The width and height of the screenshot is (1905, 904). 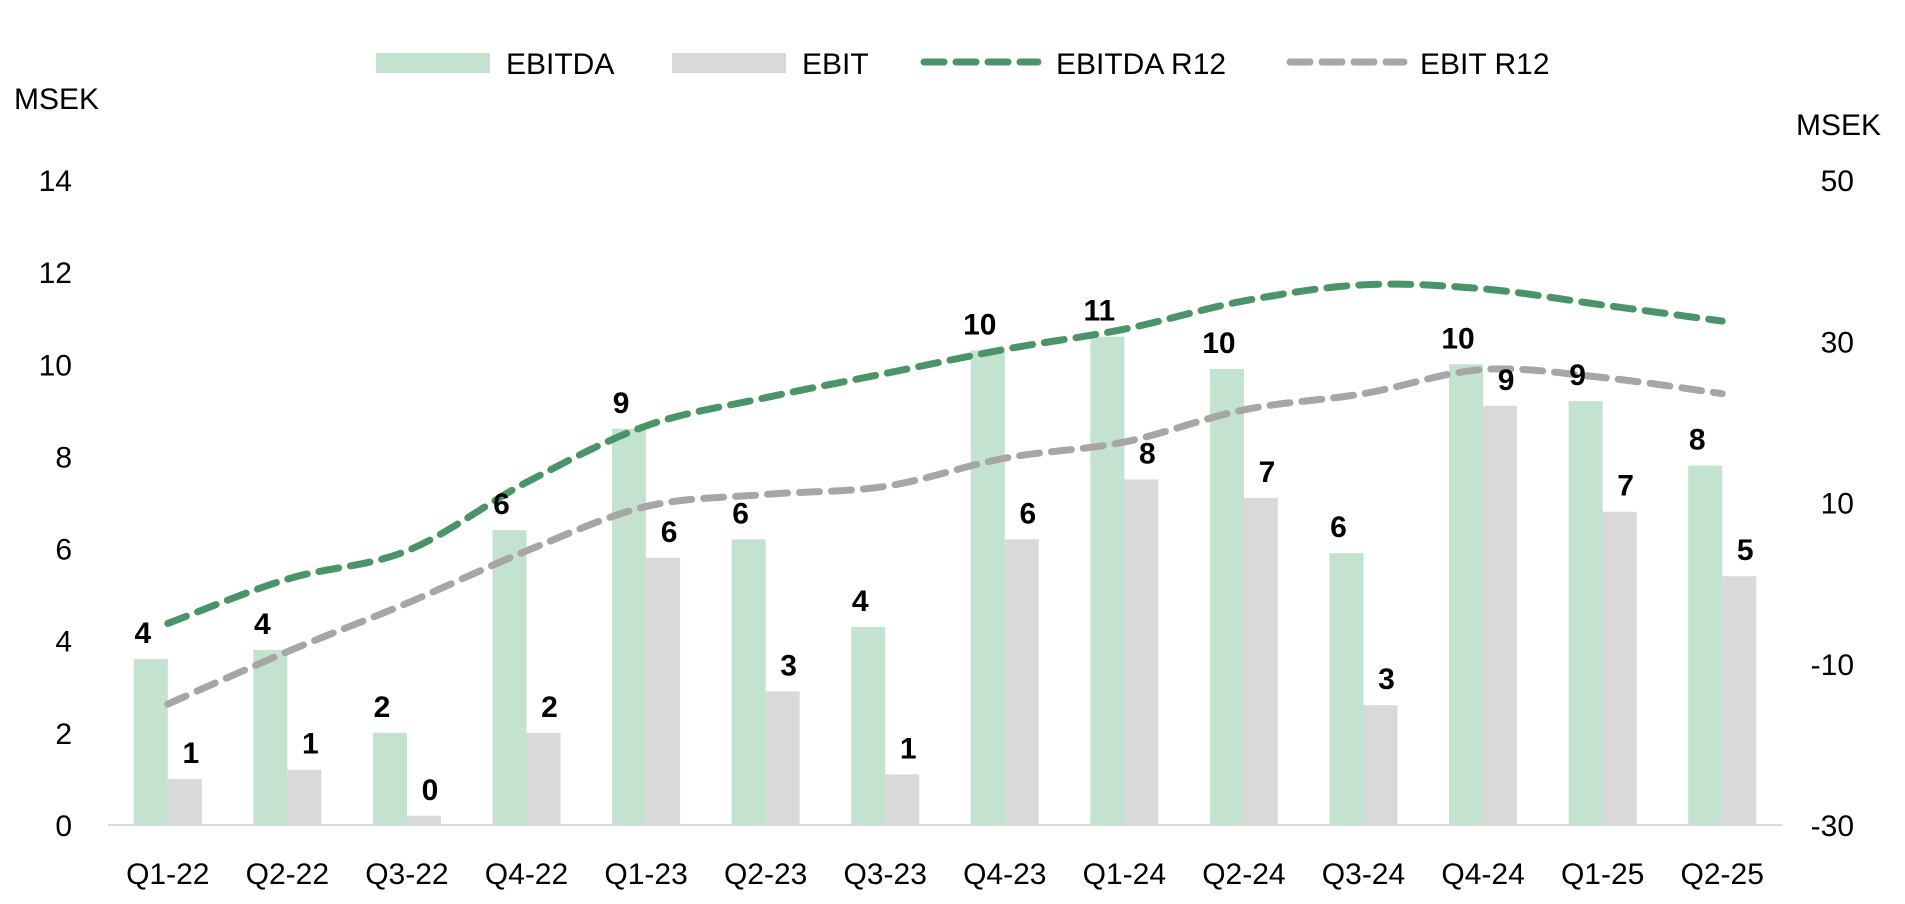 I want to click on left-tick-label: 2, so click(x=63, y=734).